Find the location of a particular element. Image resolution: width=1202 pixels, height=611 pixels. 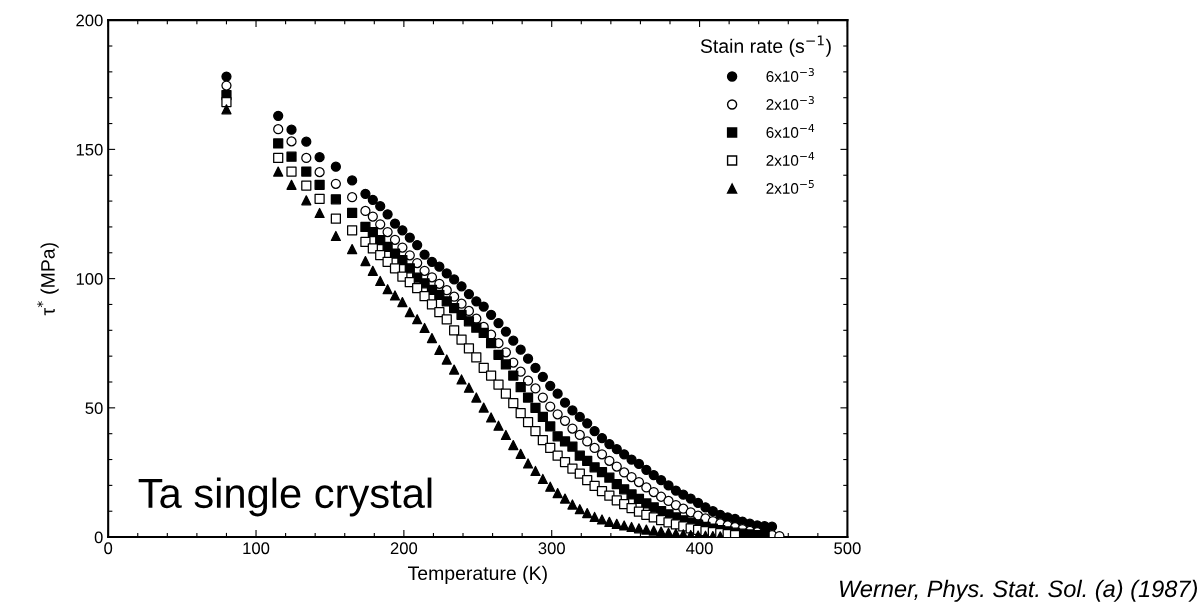

text: Werner, Phys. Stat. Sol. (a) (1987) is located at coordinates (1019, 590).